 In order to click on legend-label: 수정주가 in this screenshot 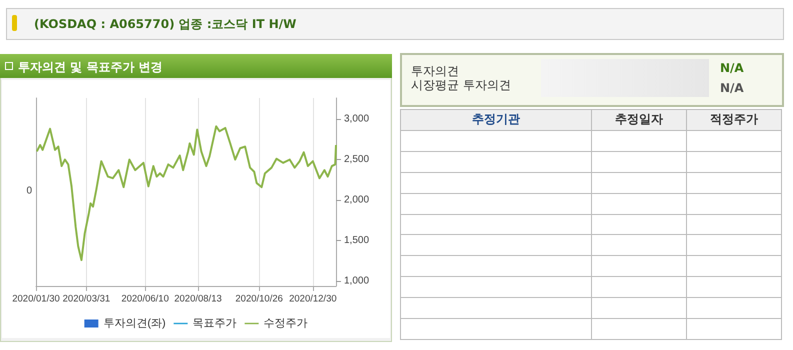, I will do `click(286, 324)`.